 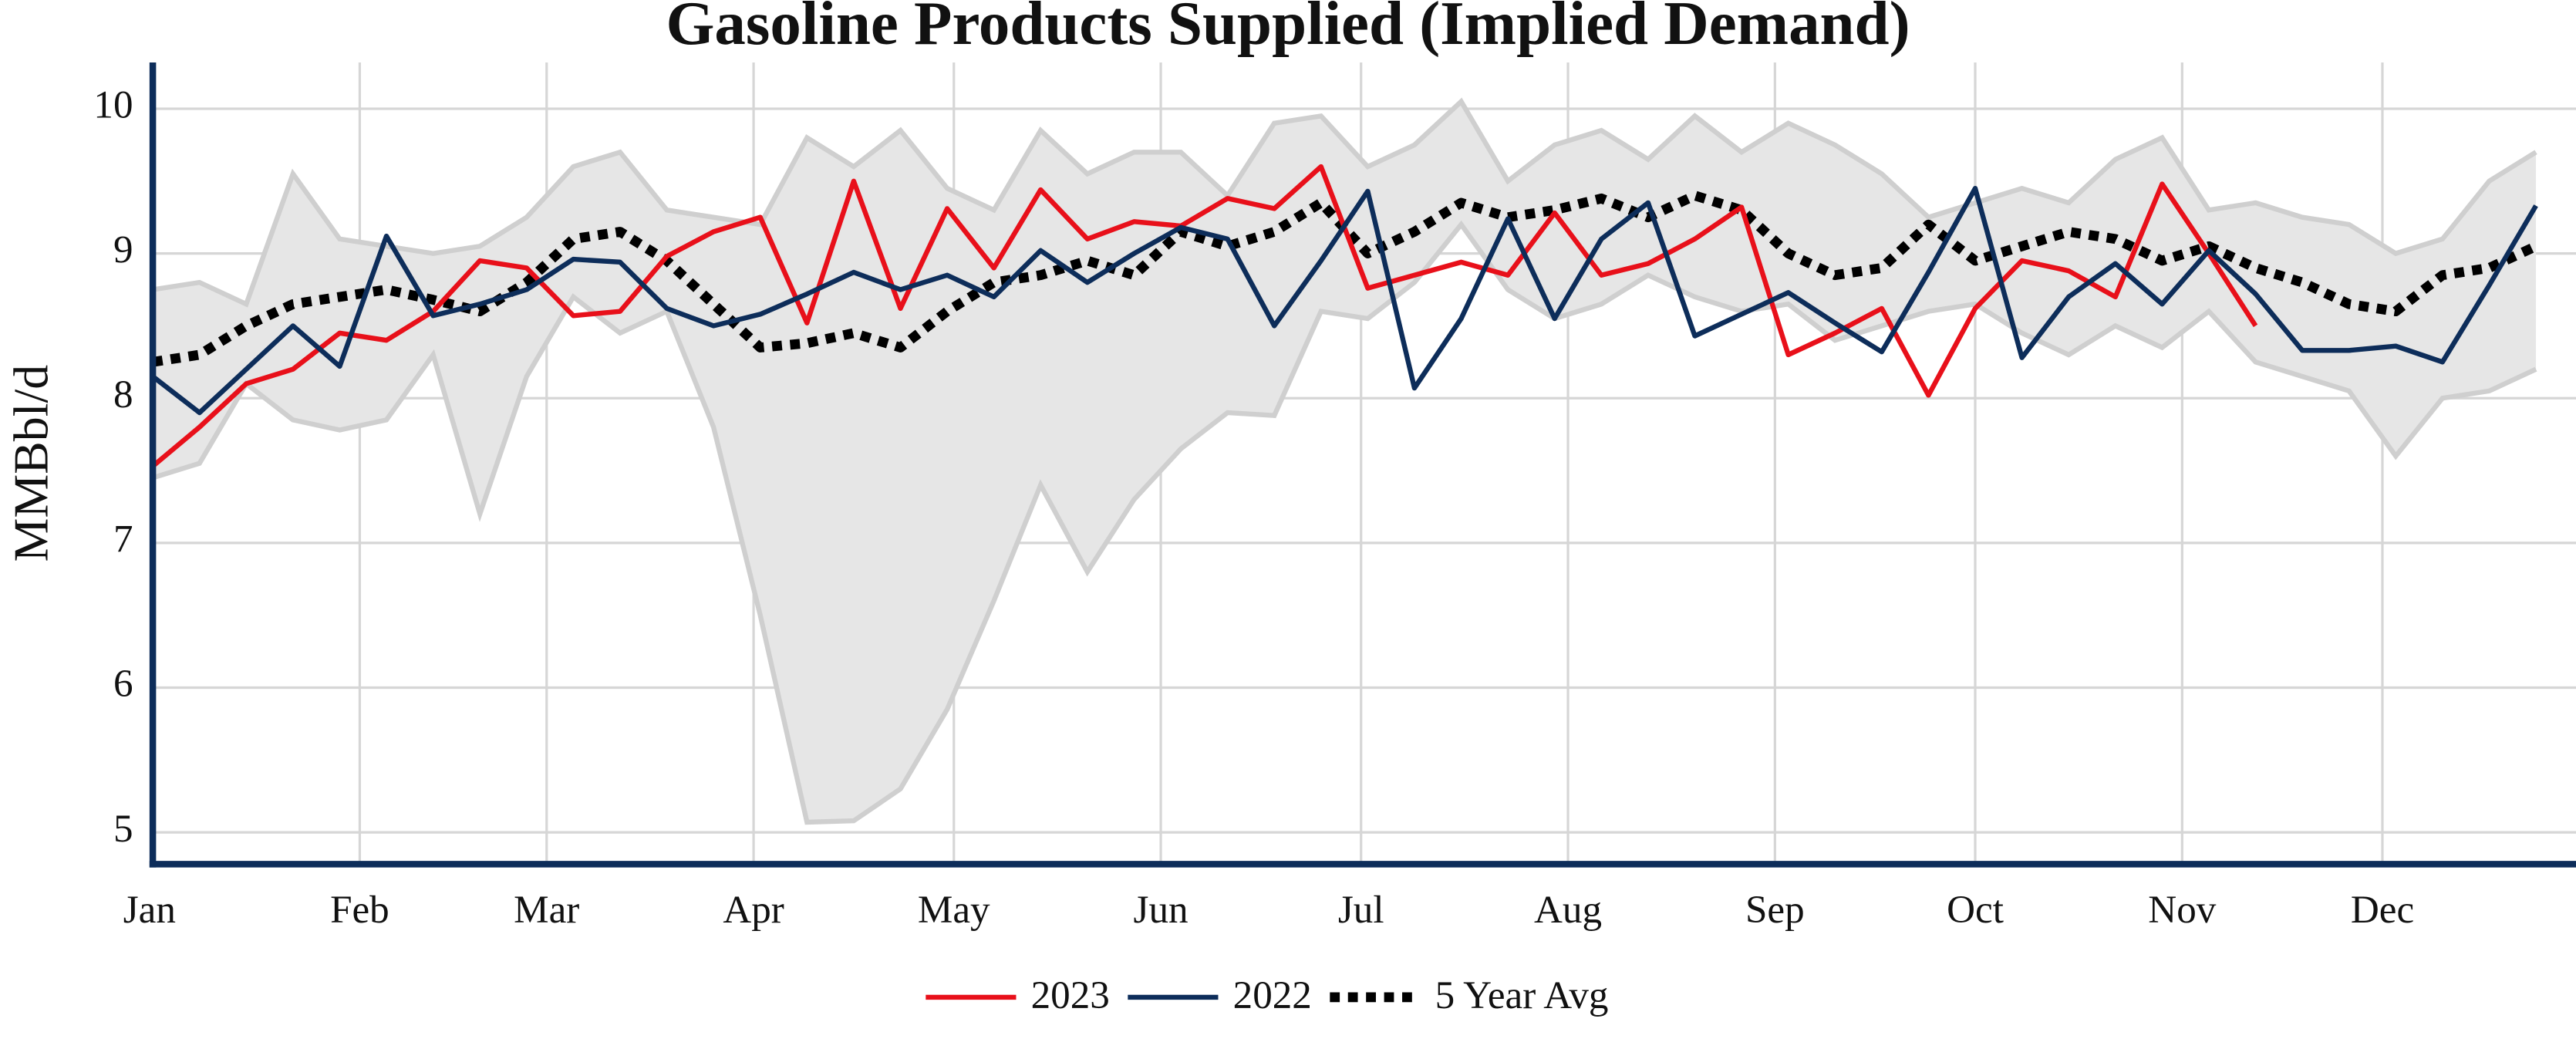 I want to click on x-tick-label: Dec, so click(x=2382, y=910).